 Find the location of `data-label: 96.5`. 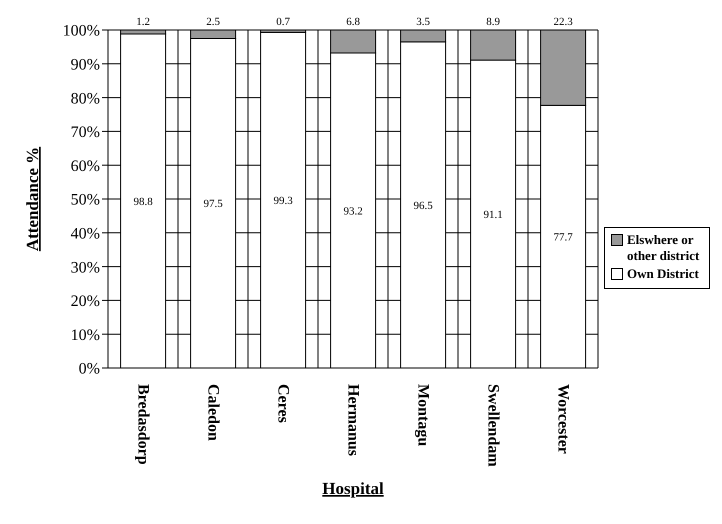

data-label: 96.5 is located at coordinates (423, 206).